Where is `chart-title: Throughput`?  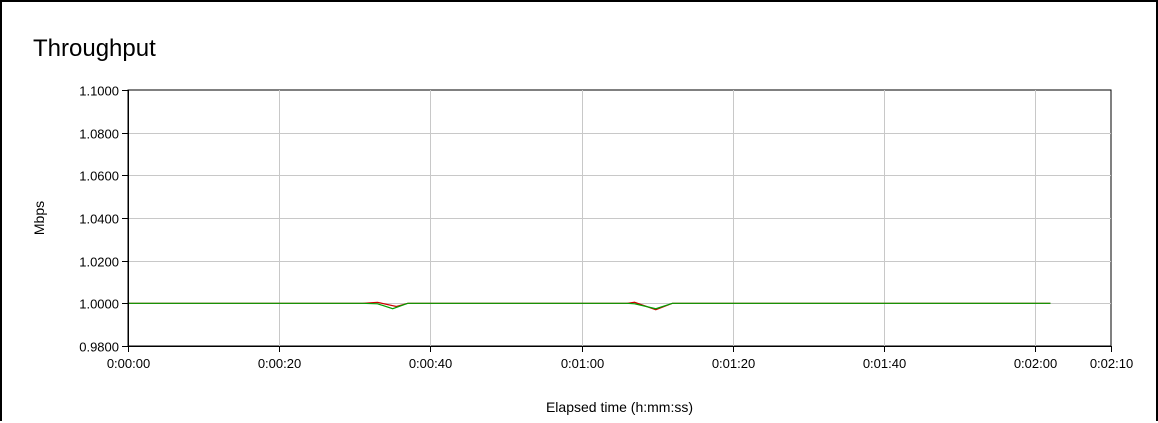 chart-title: Throughput is located at coordinates (94, 48).